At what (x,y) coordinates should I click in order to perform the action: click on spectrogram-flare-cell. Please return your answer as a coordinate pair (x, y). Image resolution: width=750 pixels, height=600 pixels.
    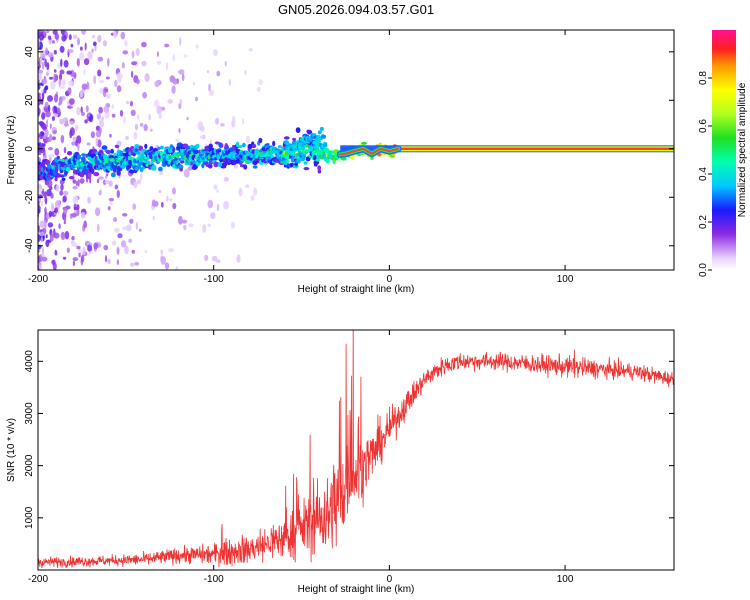
    Looking at the image, I should click on (301, 147).